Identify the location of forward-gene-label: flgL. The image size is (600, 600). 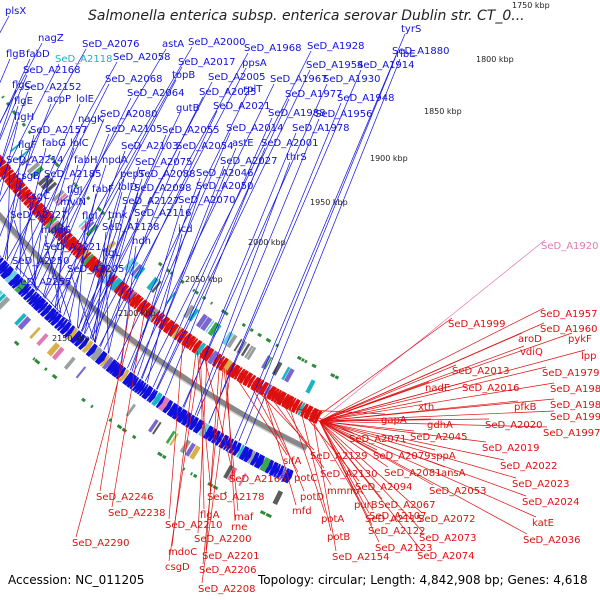
(111, 253).